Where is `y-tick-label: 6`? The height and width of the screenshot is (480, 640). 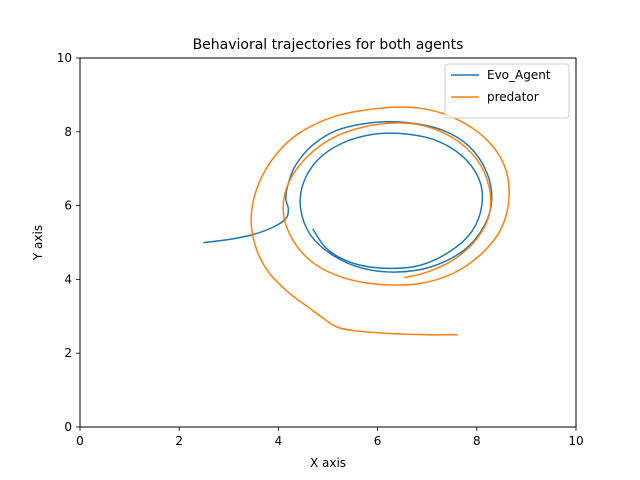 y-tick-label: 6 is located at coordinates (68, 206).